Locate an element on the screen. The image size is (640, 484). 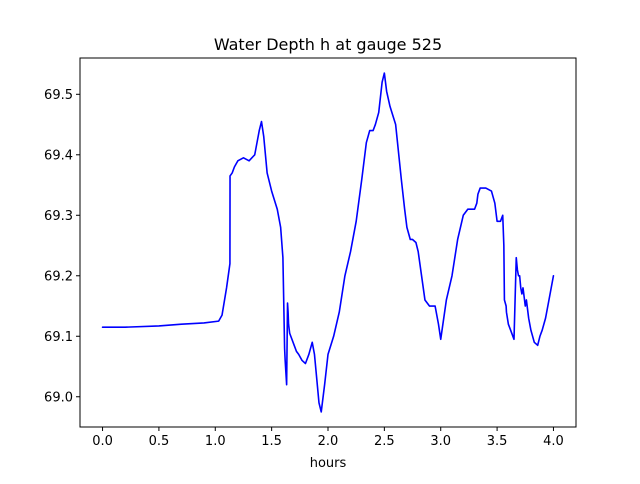
y-tick-label: 69.1 is located at coordinates (58, 337).